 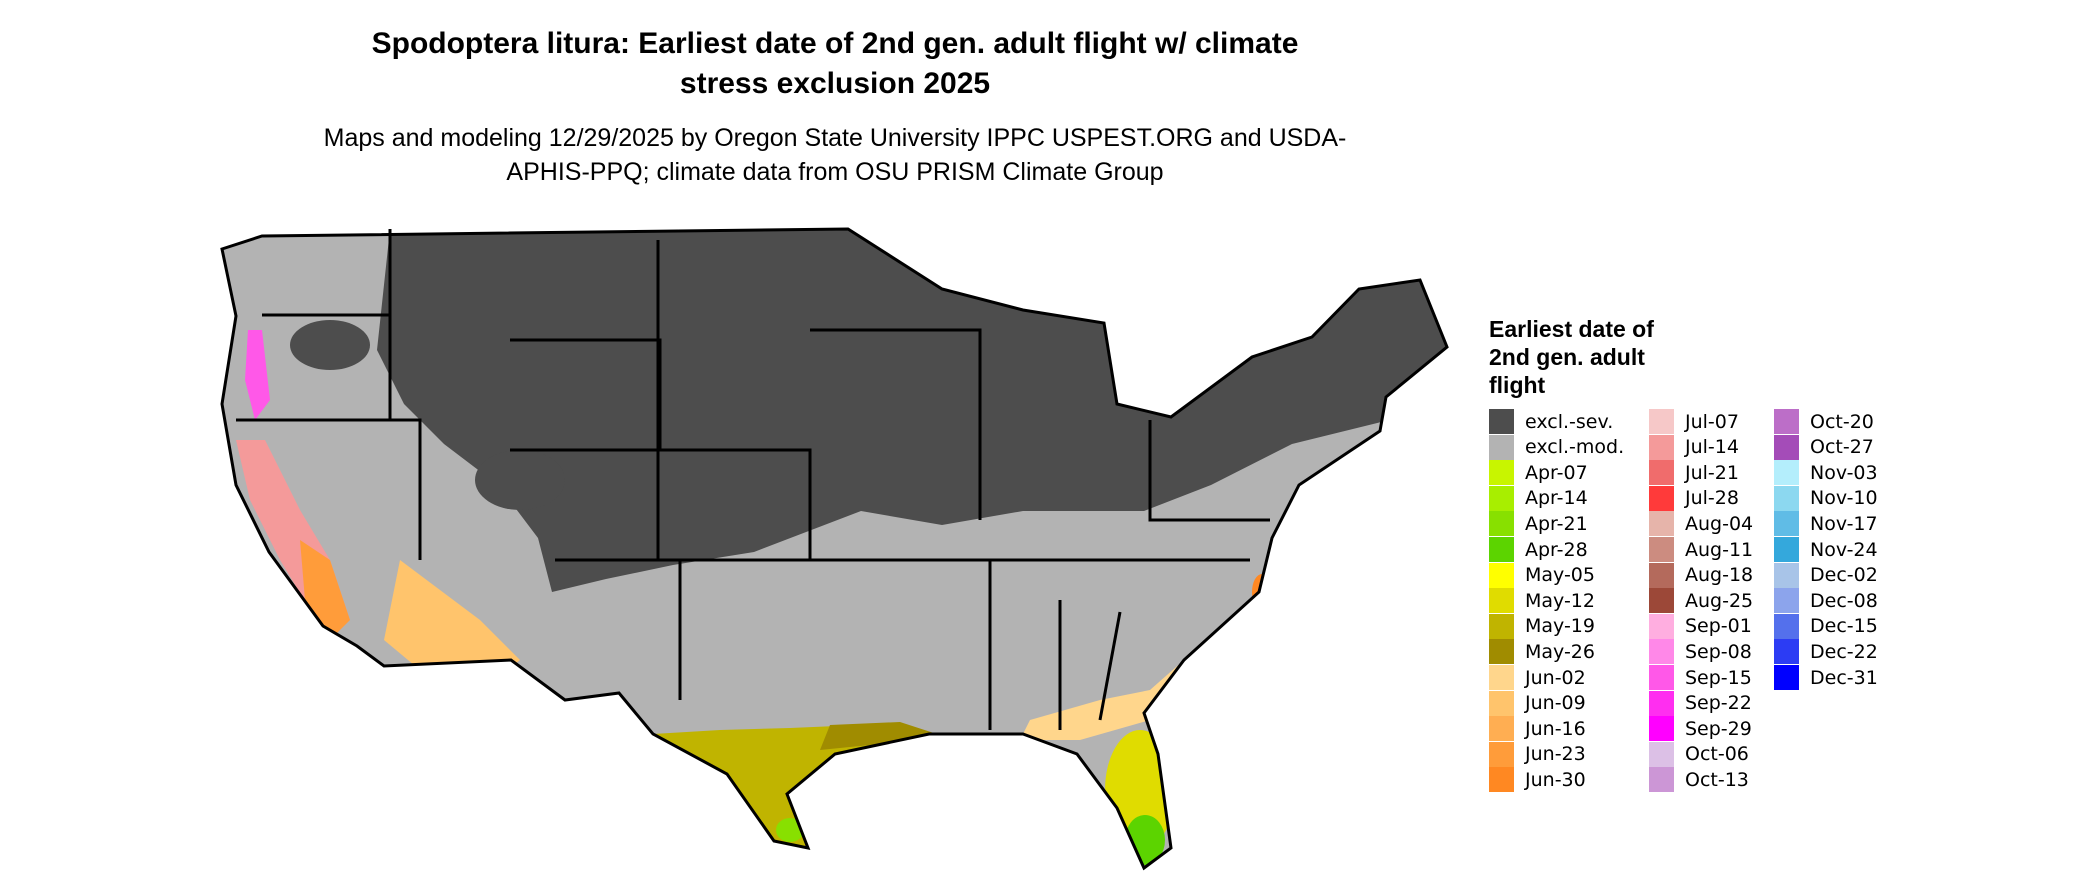 I want to click on legend-entry: Sep-22, so click(x=1700, y=703).